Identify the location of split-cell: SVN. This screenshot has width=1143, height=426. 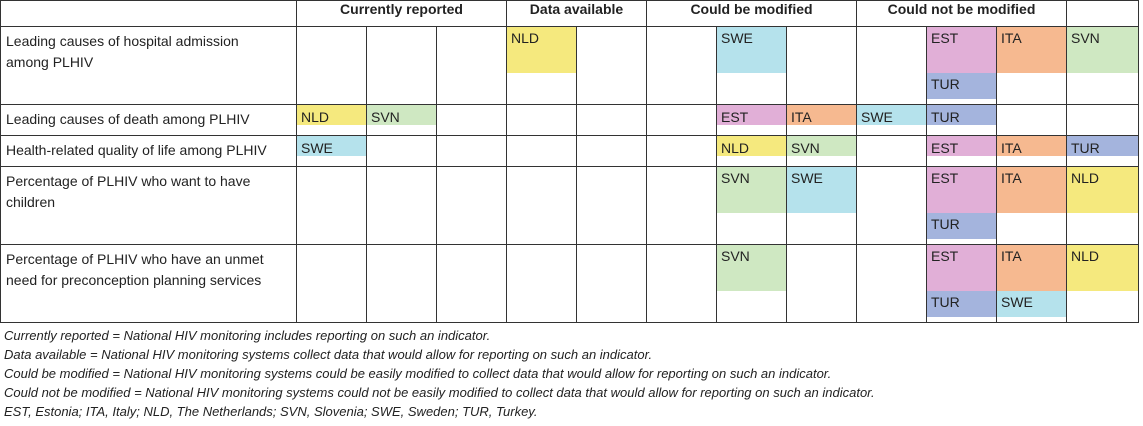
(1102, 65).